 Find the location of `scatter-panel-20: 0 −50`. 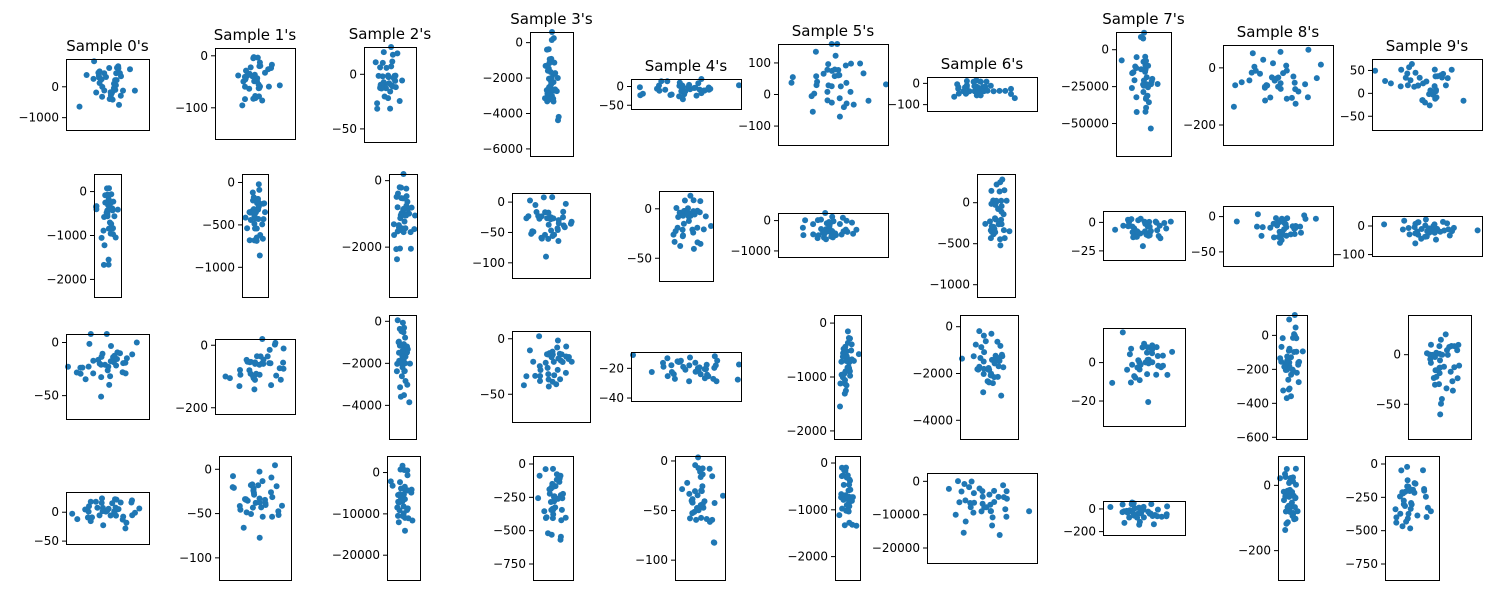

scatter-panel-20: 0 −50 is located at coordinates (92, 375).